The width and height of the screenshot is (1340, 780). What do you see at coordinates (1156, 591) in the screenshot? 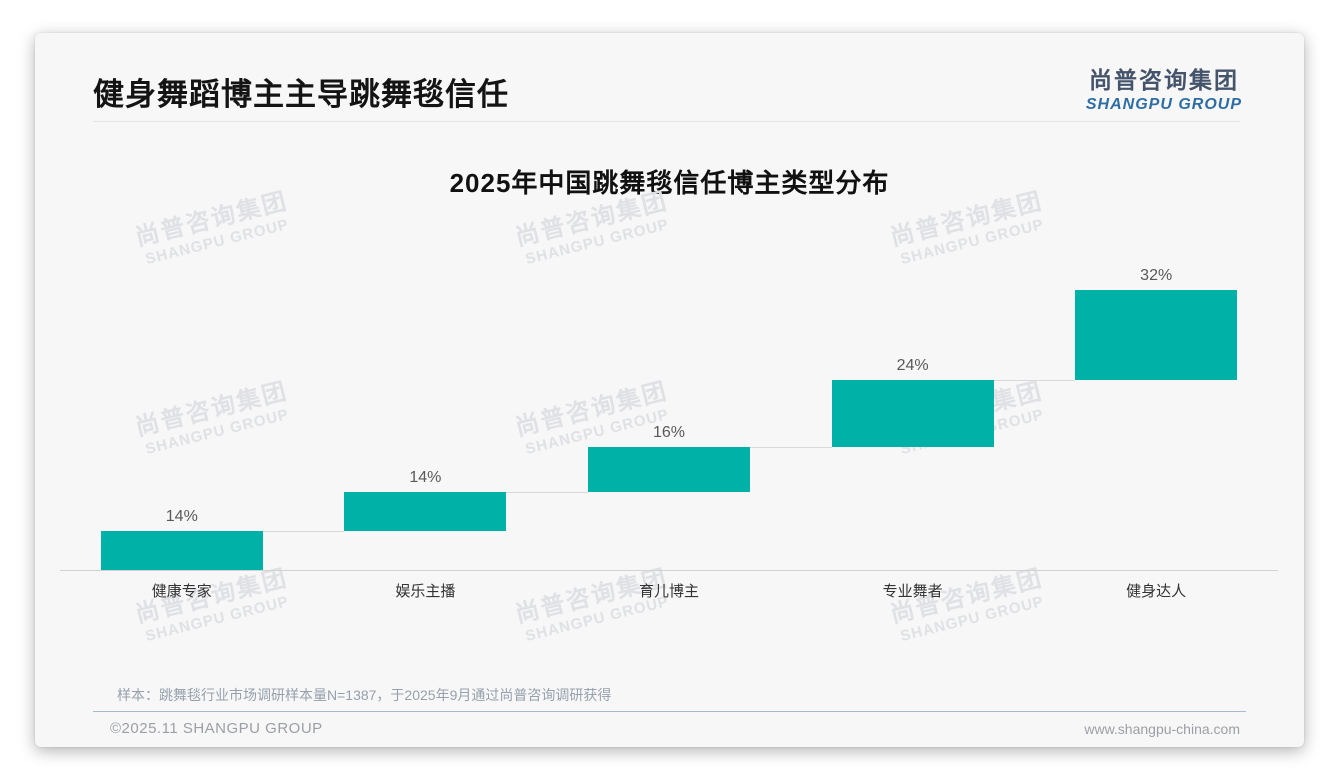
I see `category-label: 健身达人` at bounding box center [1156, 591].